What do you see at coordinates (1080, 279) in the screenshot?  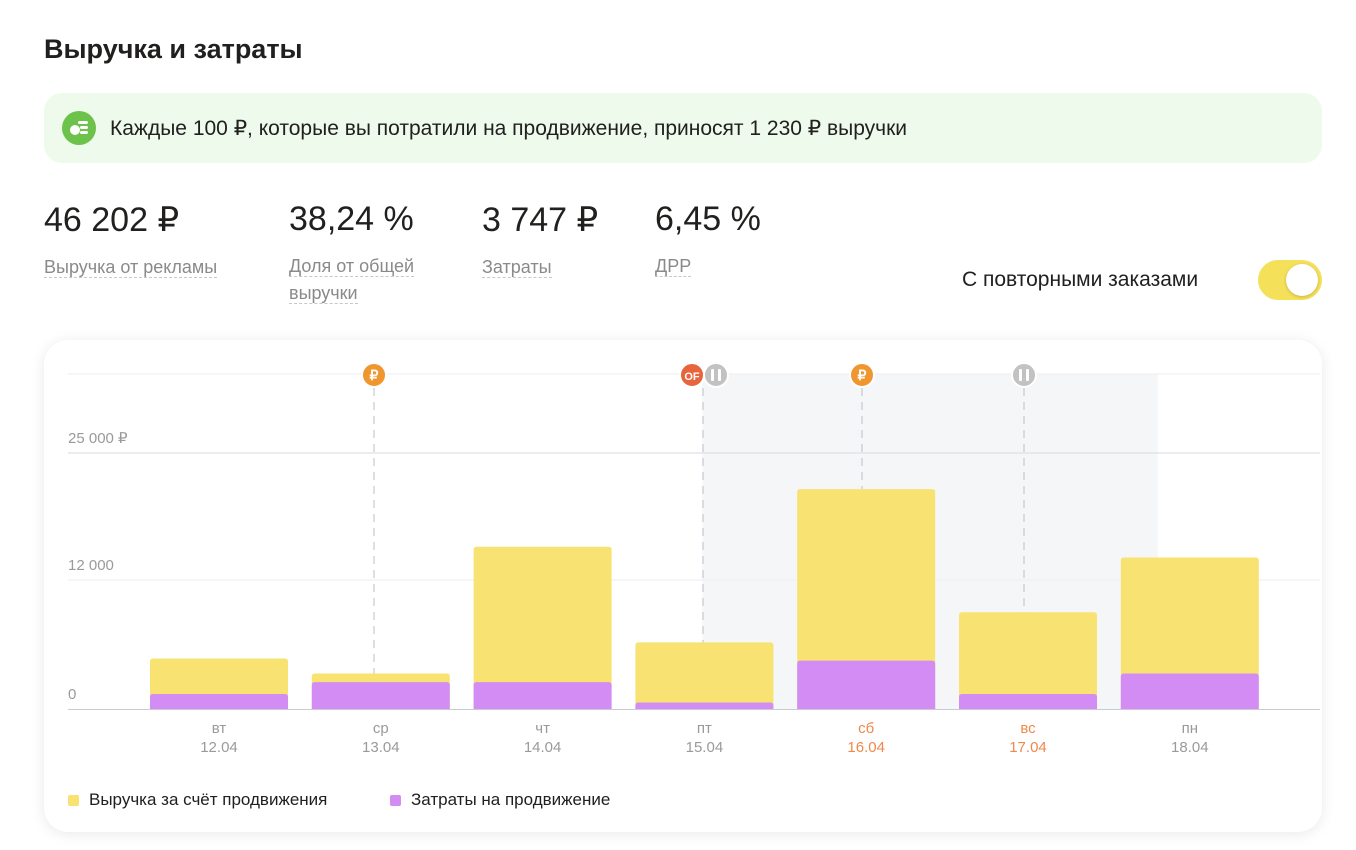 I see `repeat-orders-label: С повторными заказами` at bounding box center [1080, 279].